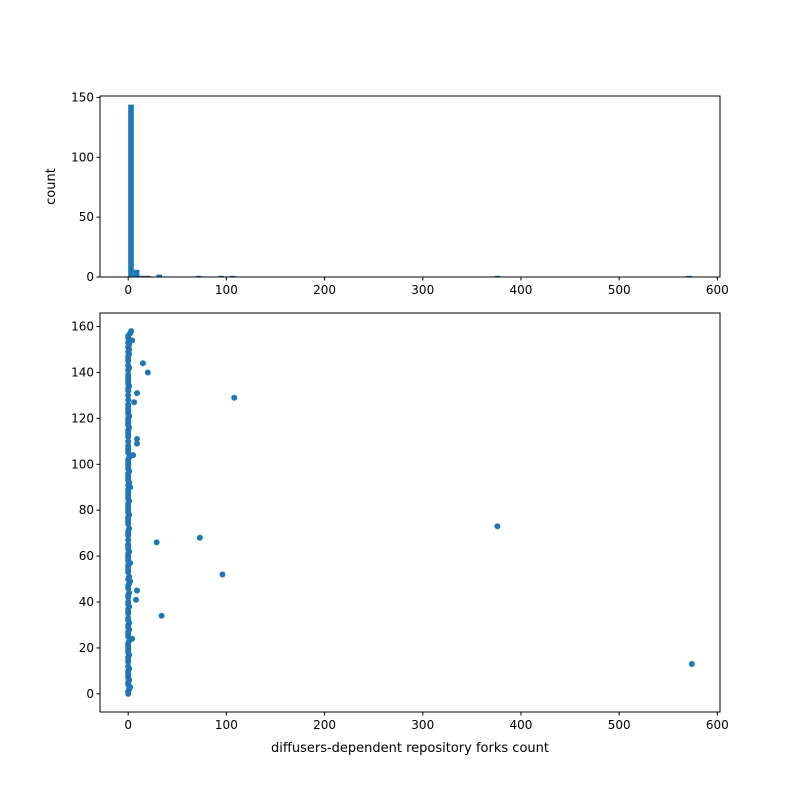 The width and height of the screenshot is (800, 800). Describe the element at coordinates (86, 510) in the screenshot. I see `y-tick-label: 80` at that location.